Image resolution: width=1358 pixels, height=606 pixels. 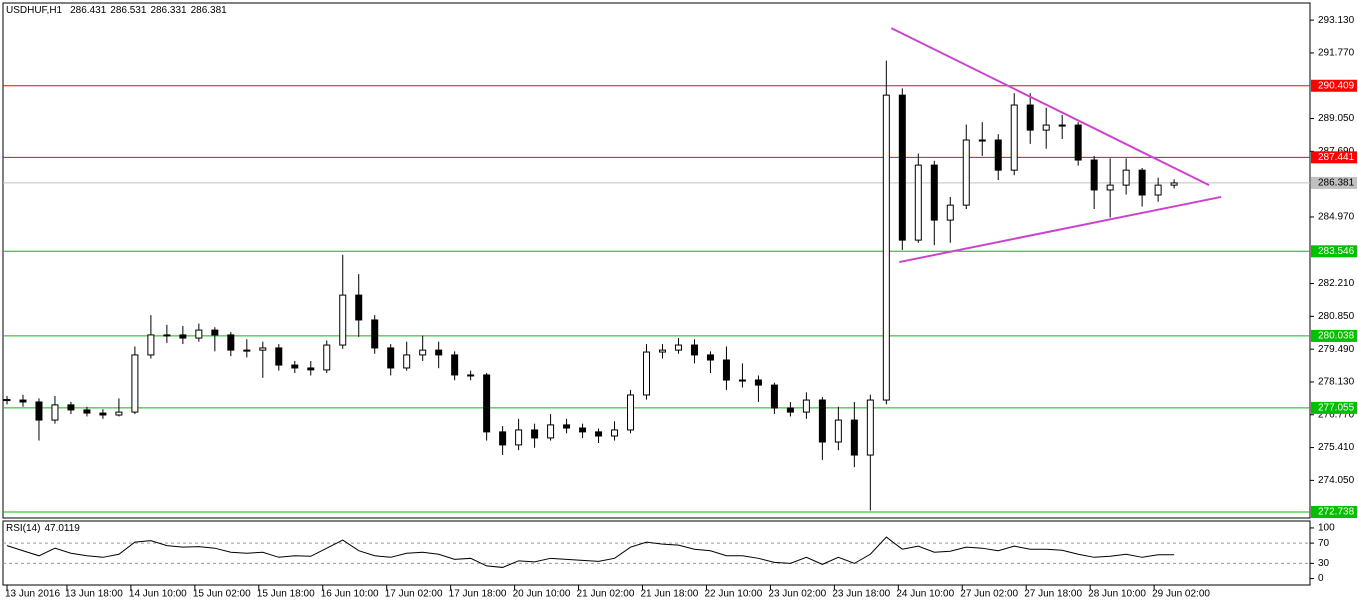 What do you see at coordinates (88, 10) in the screenshot?
I see `header-value: 286.431` at bounding box center [88, 10].